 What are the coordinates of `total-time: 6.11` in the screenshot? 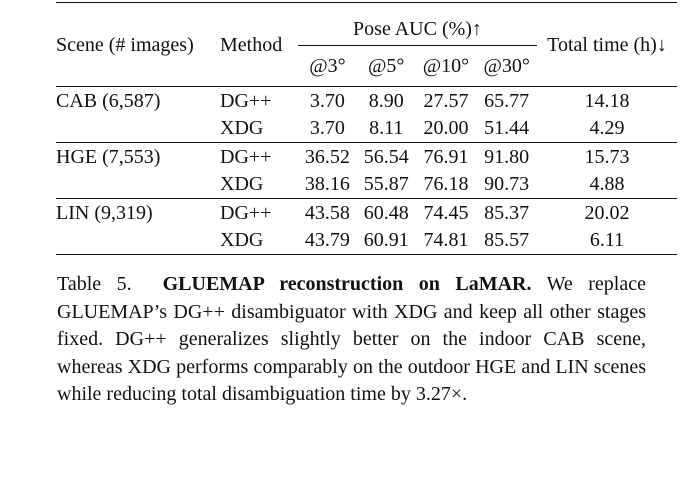 It's located at (607, 240).